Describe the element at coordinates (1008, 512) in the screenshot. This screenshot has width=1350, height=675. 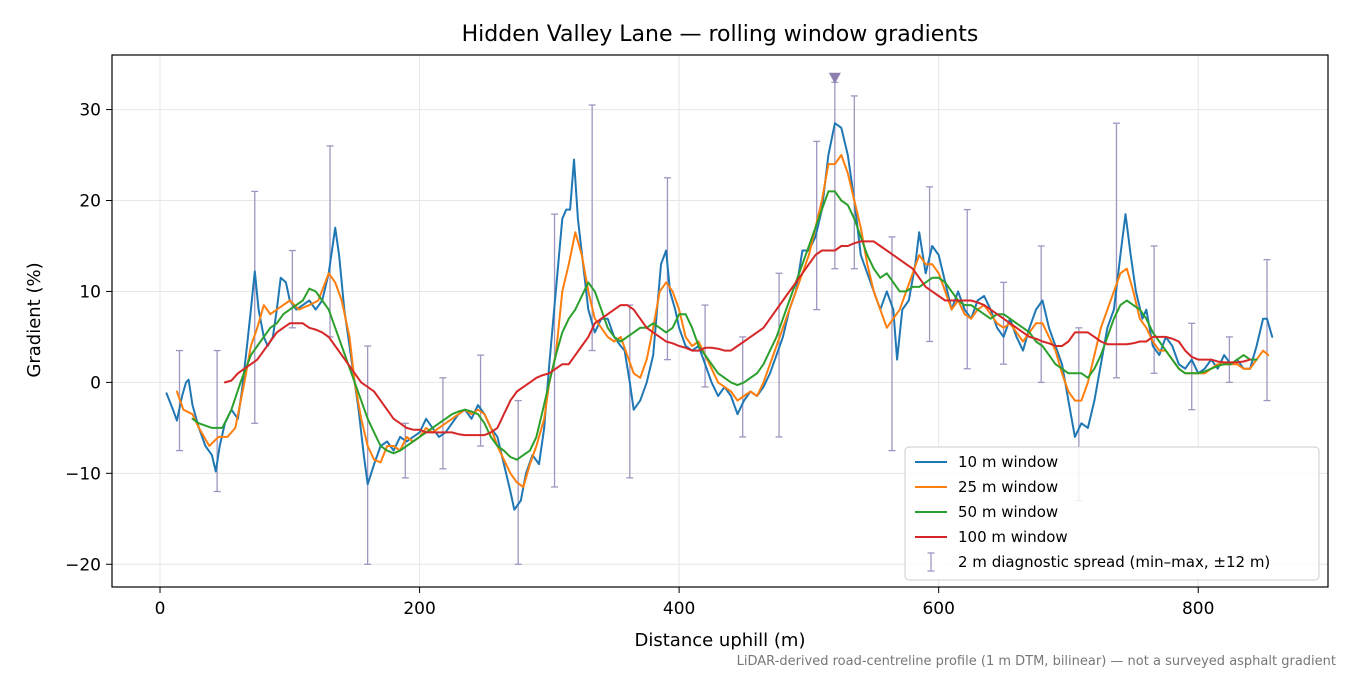
I see `legend-label: 50 m window` at that location.